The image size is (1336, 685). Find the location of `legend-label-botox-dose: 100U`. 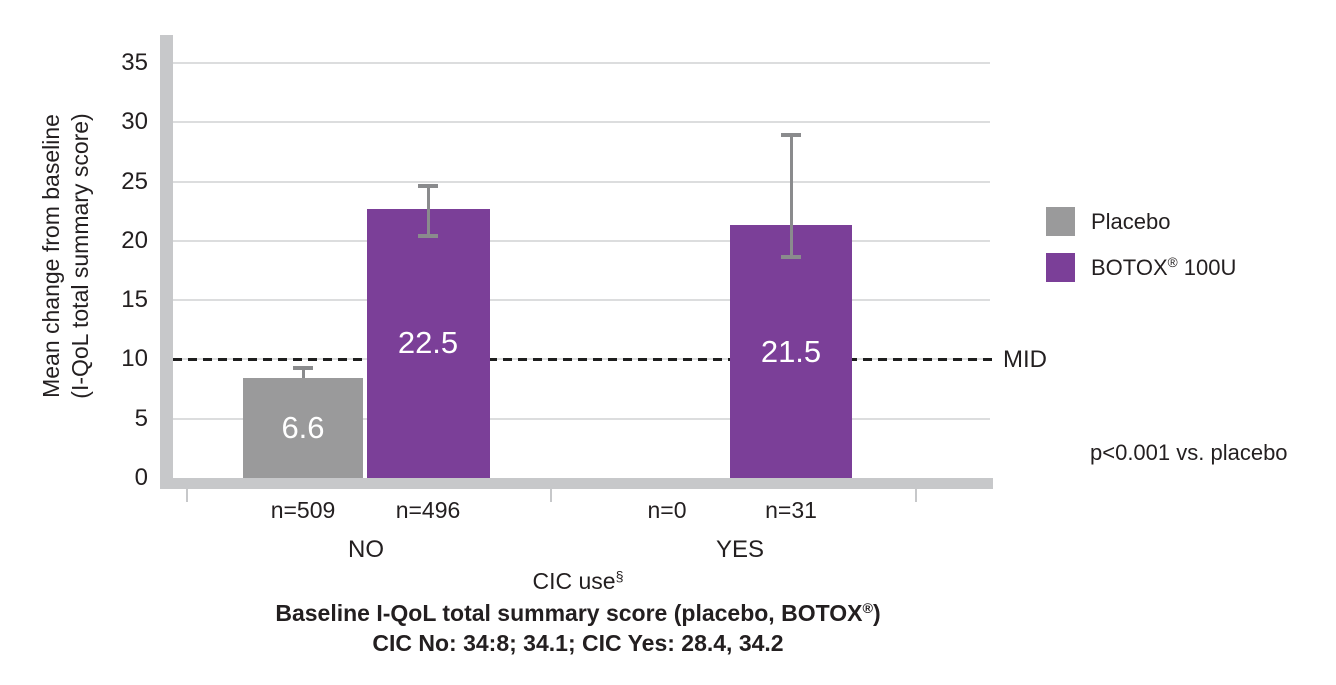

legend-label-botox-dose: 100U is located at coordinates (1207, 267).